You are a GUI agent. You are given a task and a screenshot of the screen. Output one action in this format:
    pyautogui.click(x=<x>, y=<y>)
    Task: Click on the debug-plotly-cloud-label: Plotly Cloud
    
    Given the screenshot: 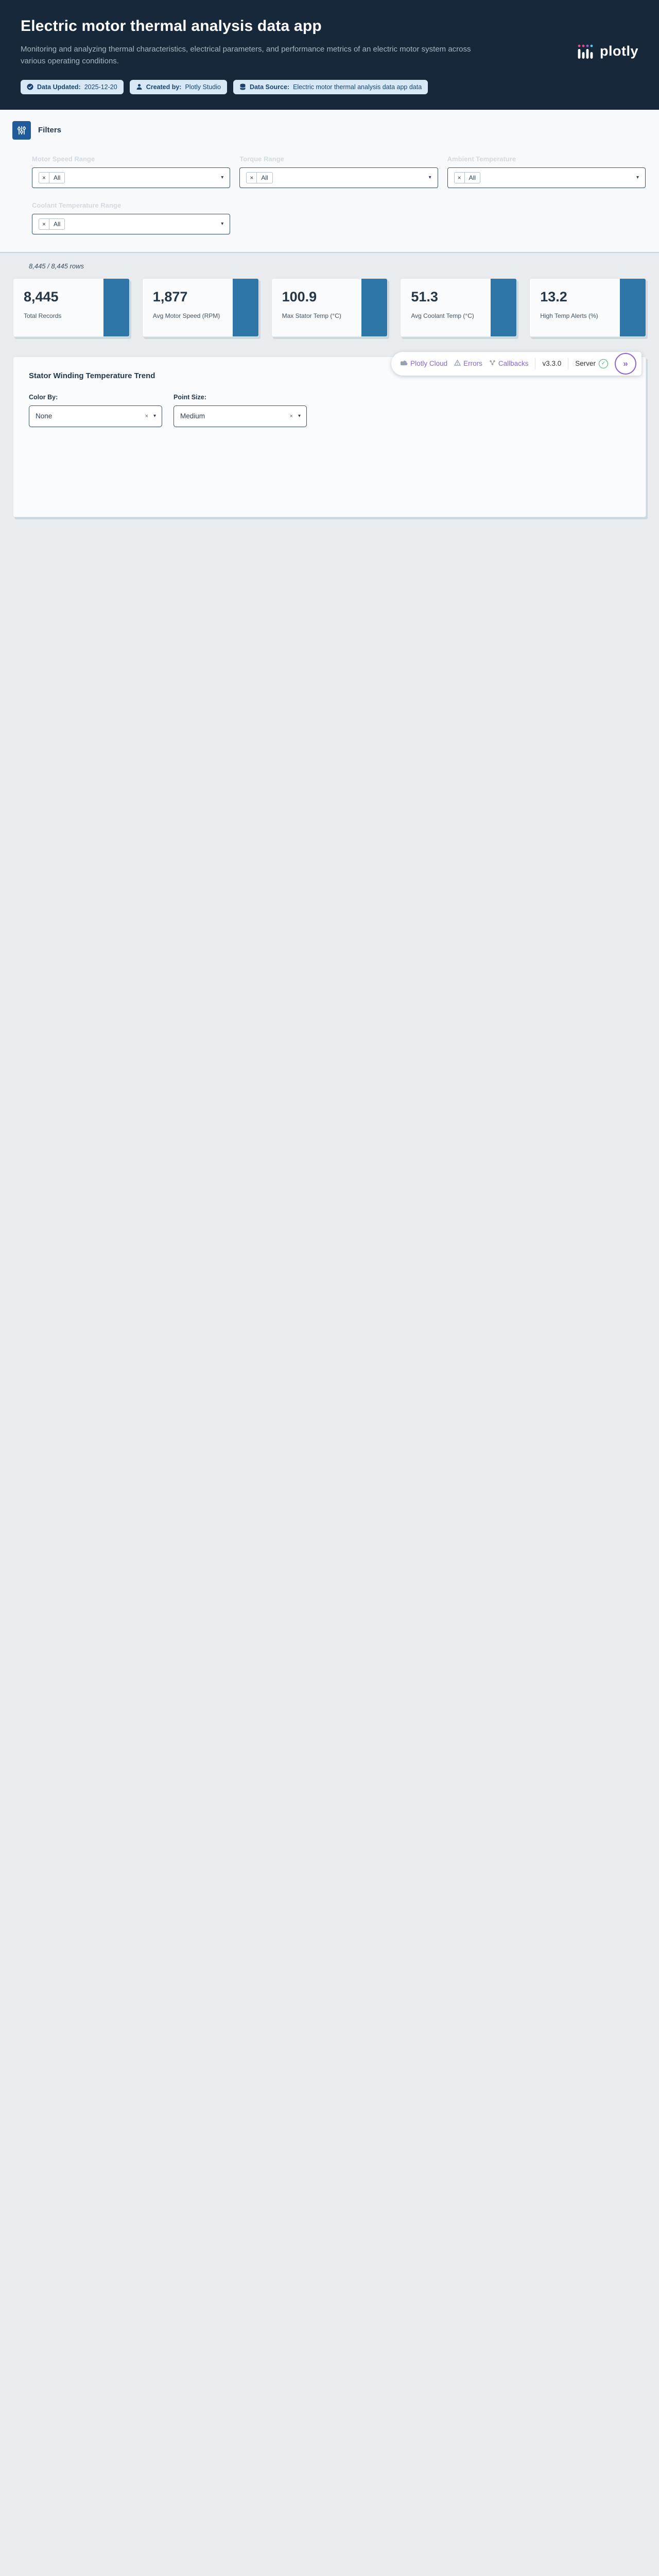 What is the action you would take?
    pyautogui.click(x=429, y=363)
    